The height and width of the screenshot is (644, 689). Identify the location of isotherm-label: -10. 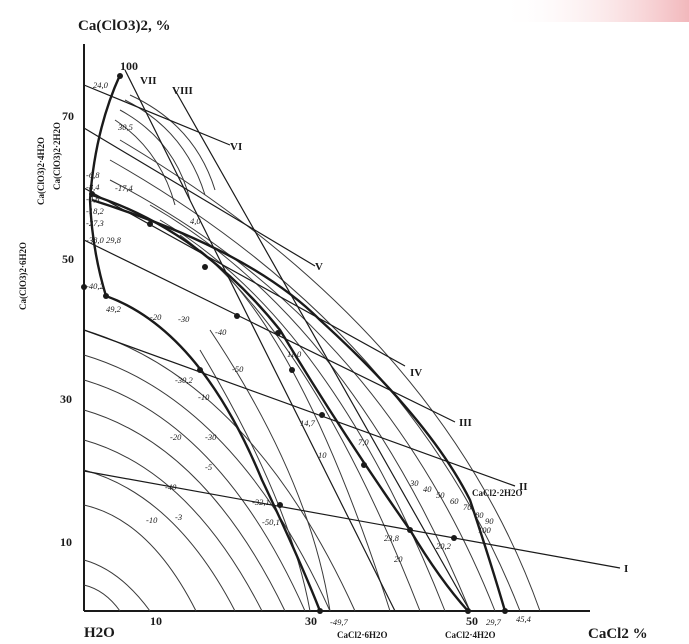
(204, 397).